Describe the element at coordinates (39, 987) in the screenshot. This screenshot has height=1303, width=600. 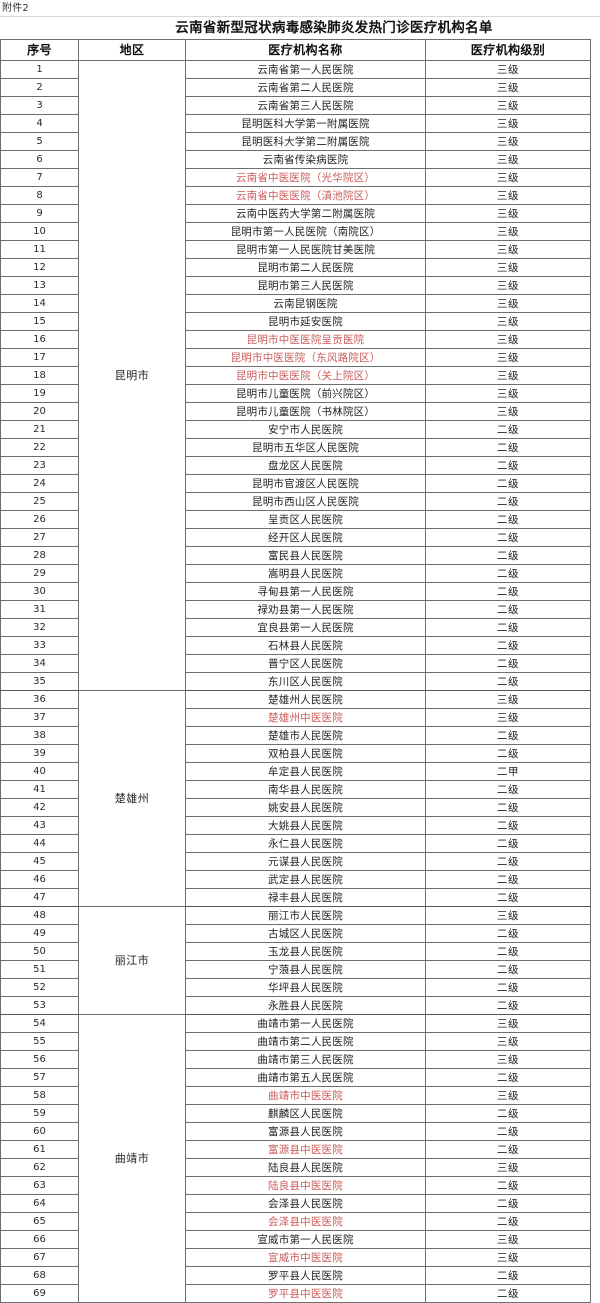
I see `cell-index: 52` at that location.